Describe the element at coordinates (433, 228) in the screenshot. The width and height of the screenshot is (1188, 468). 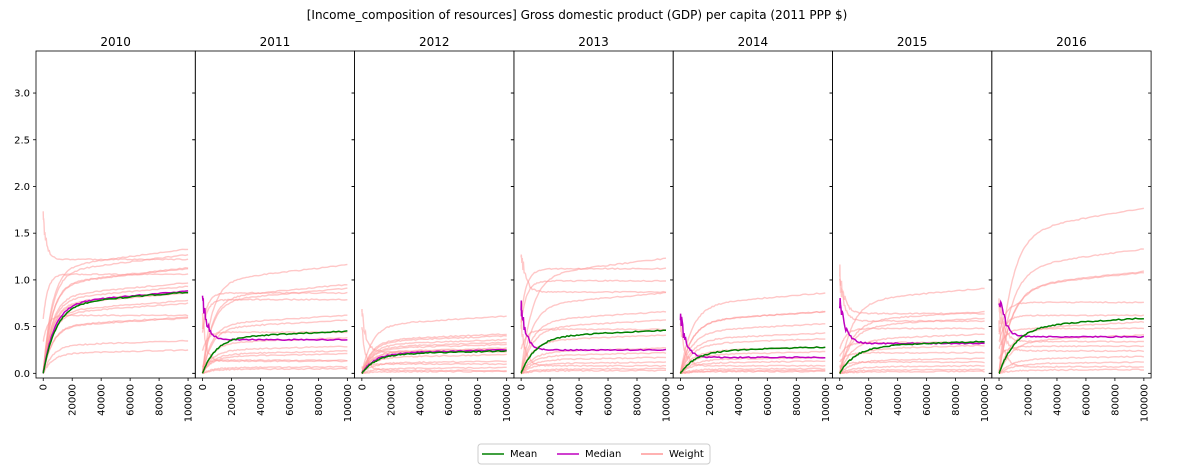
I see `panel-2012: 2012 0 20000 40000 60000 80000 100000` at that location.